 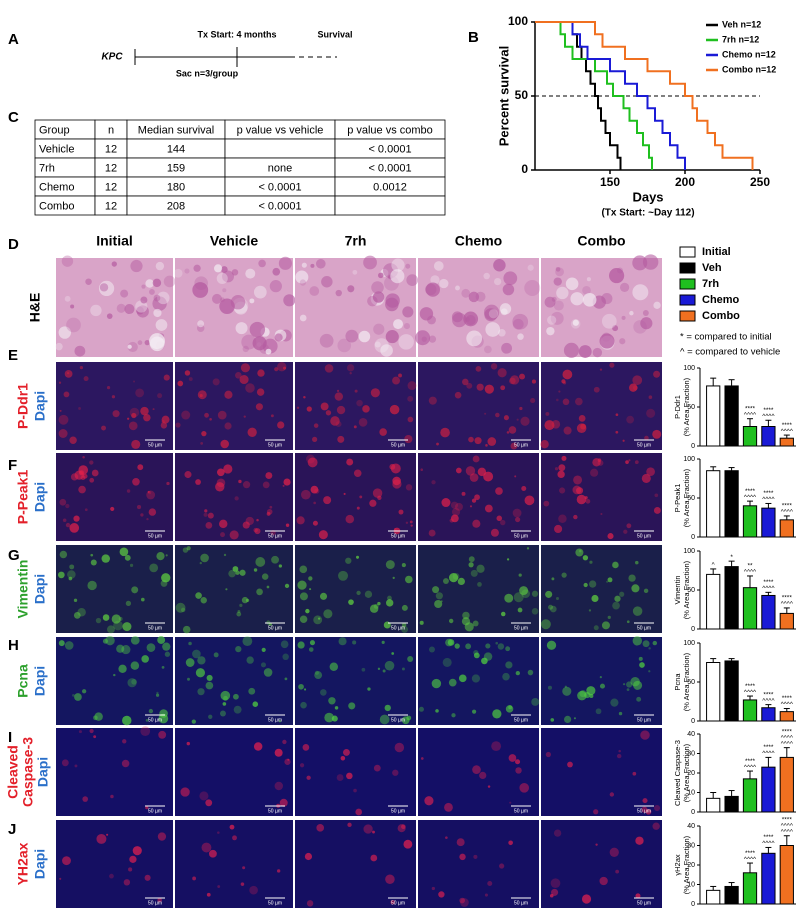 I want to click on y-axis-label: (% Area Fraction), so click(x=686, y=864).